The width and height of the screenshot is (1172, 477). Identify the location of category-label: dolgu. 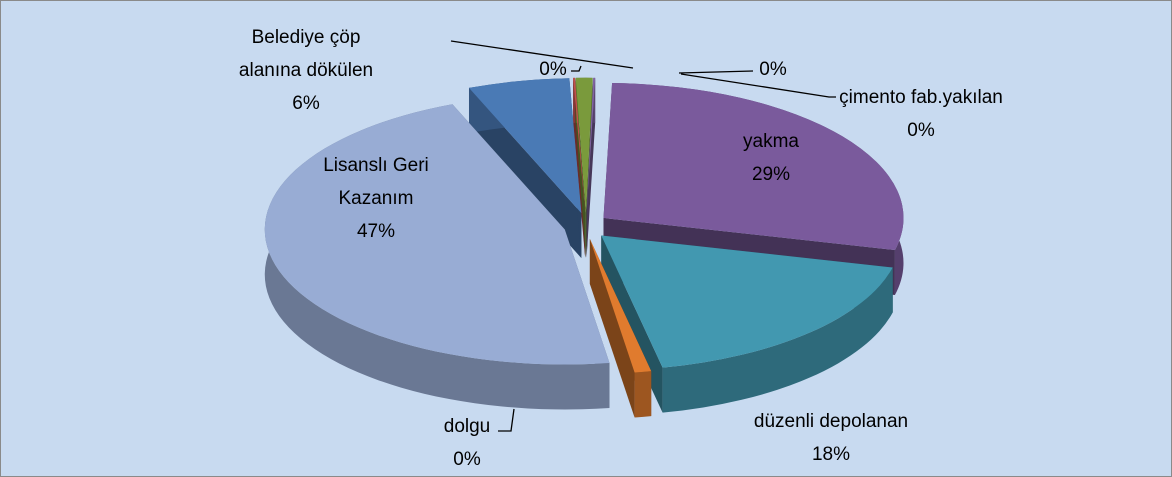
(467, 426).